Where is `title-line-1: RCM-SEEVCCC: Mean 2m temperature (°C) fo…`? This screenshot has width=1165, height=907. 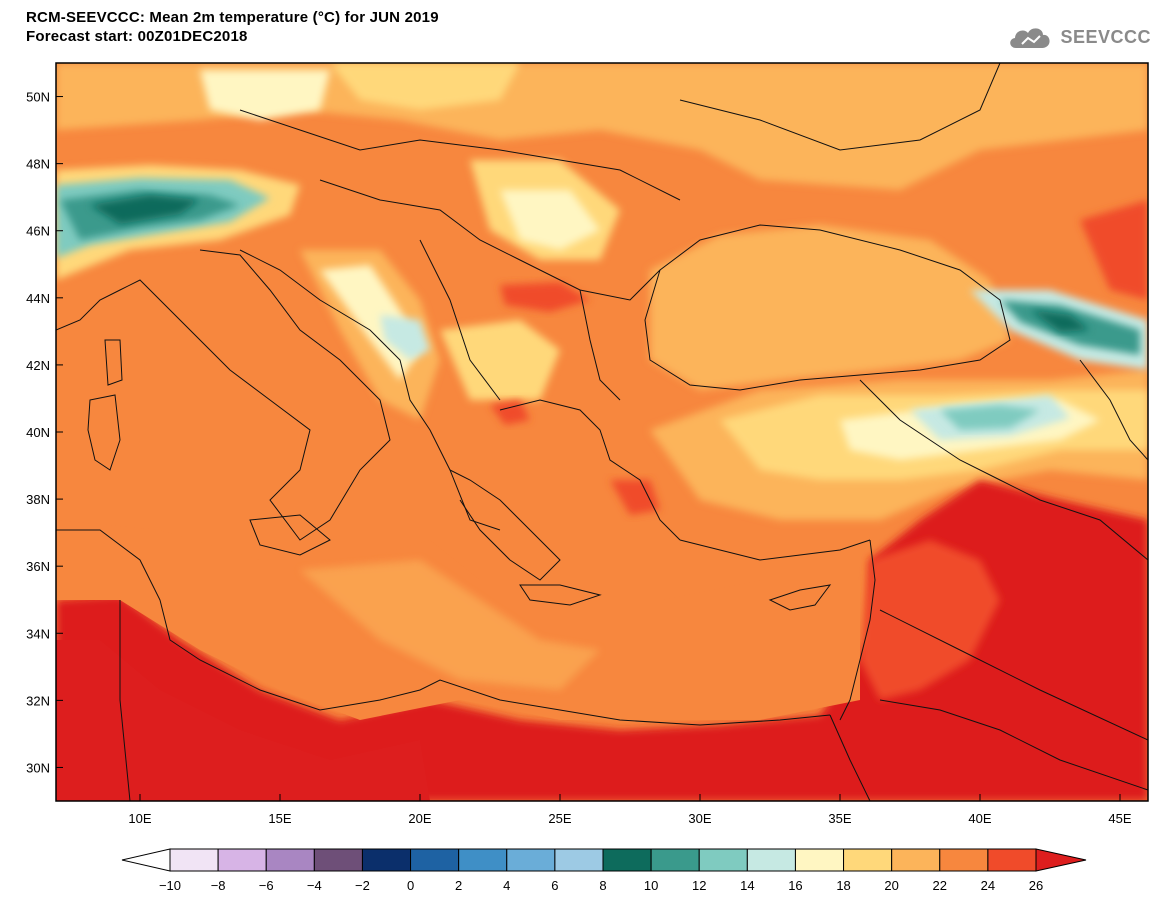 title-line-1: RCM-SEEVCCC: Mean 2m temperature (°C) fo… is located at coordinates (232, 17).